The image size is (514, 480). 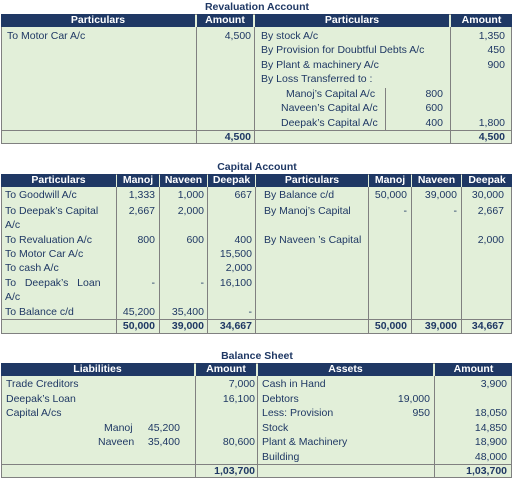 What do you see at coordinates (235, 283) in the screenshot?
I see `cap-dr-deepak: 16,100` at bounding box center [235, 283].